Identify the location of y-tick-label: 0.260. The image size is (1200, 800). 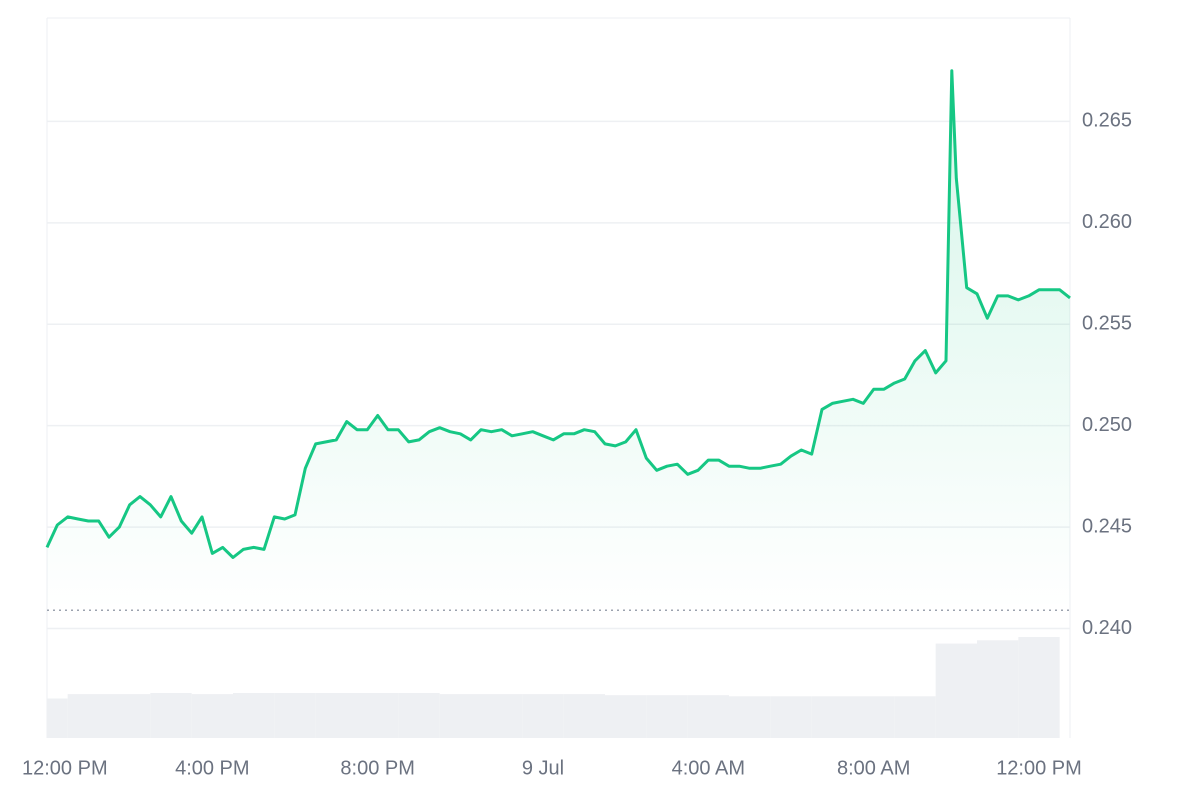
(1107, 222).